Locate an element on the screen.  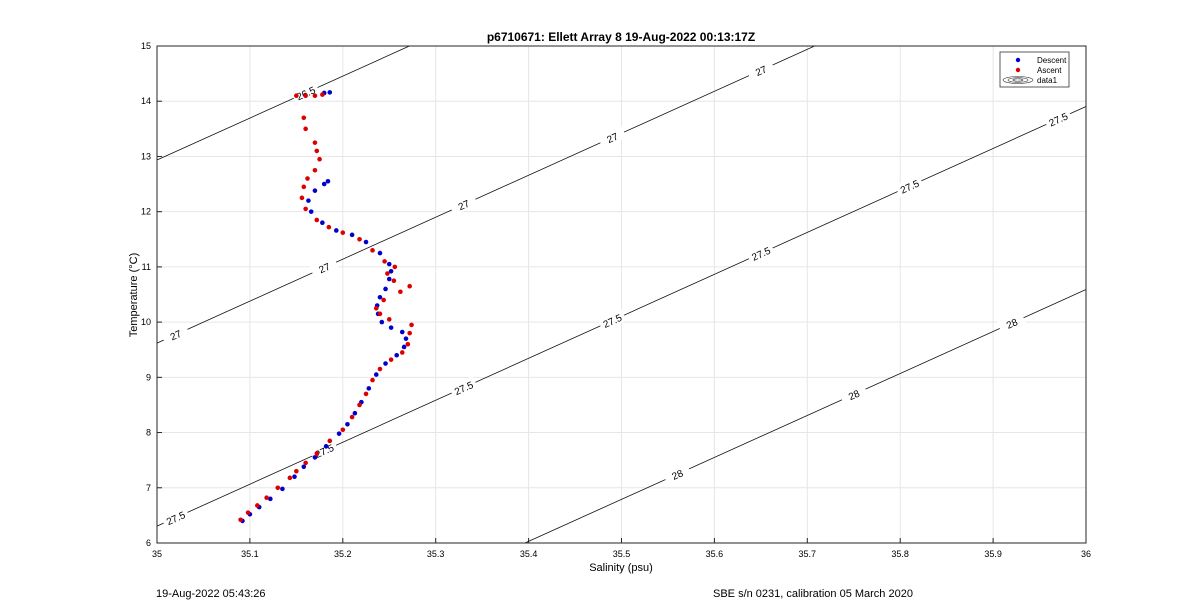
y-tick-label: 12 is located at coordinates (146, 212).